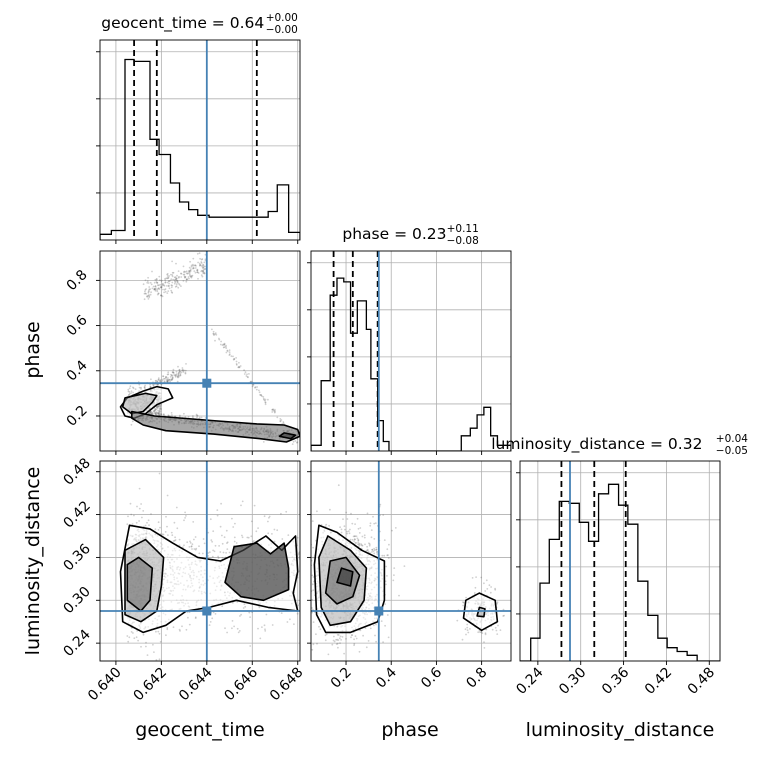 This screenshot has width=760, height=760. I want to click on y-tick-label-phase: 0.6, so click(77, 325).